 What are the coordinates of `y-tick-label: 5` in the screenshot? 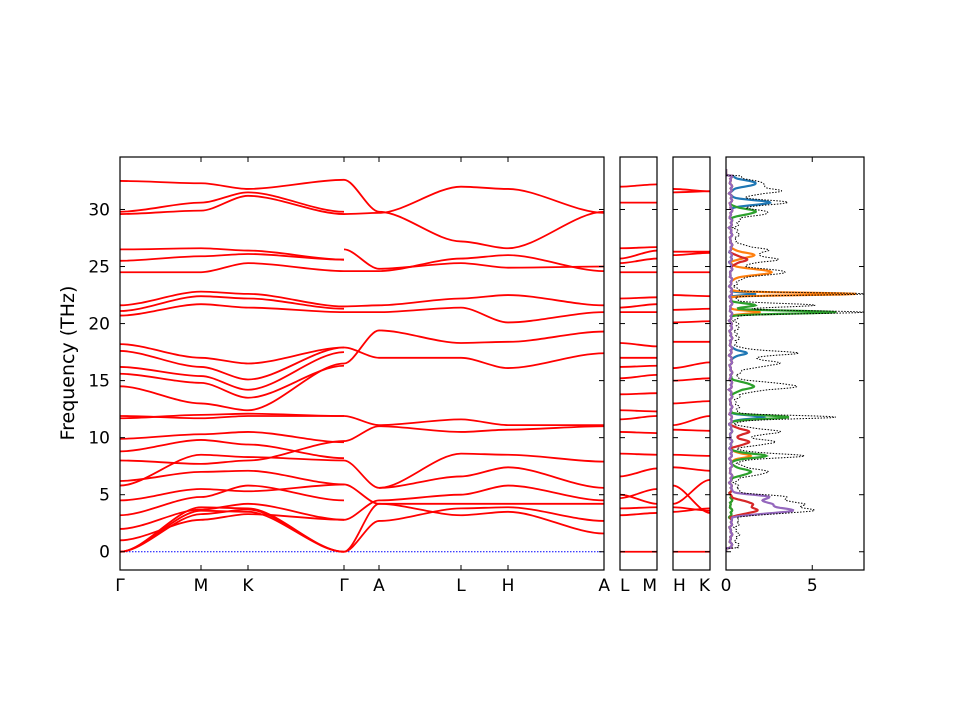 It's located at (104, 496).